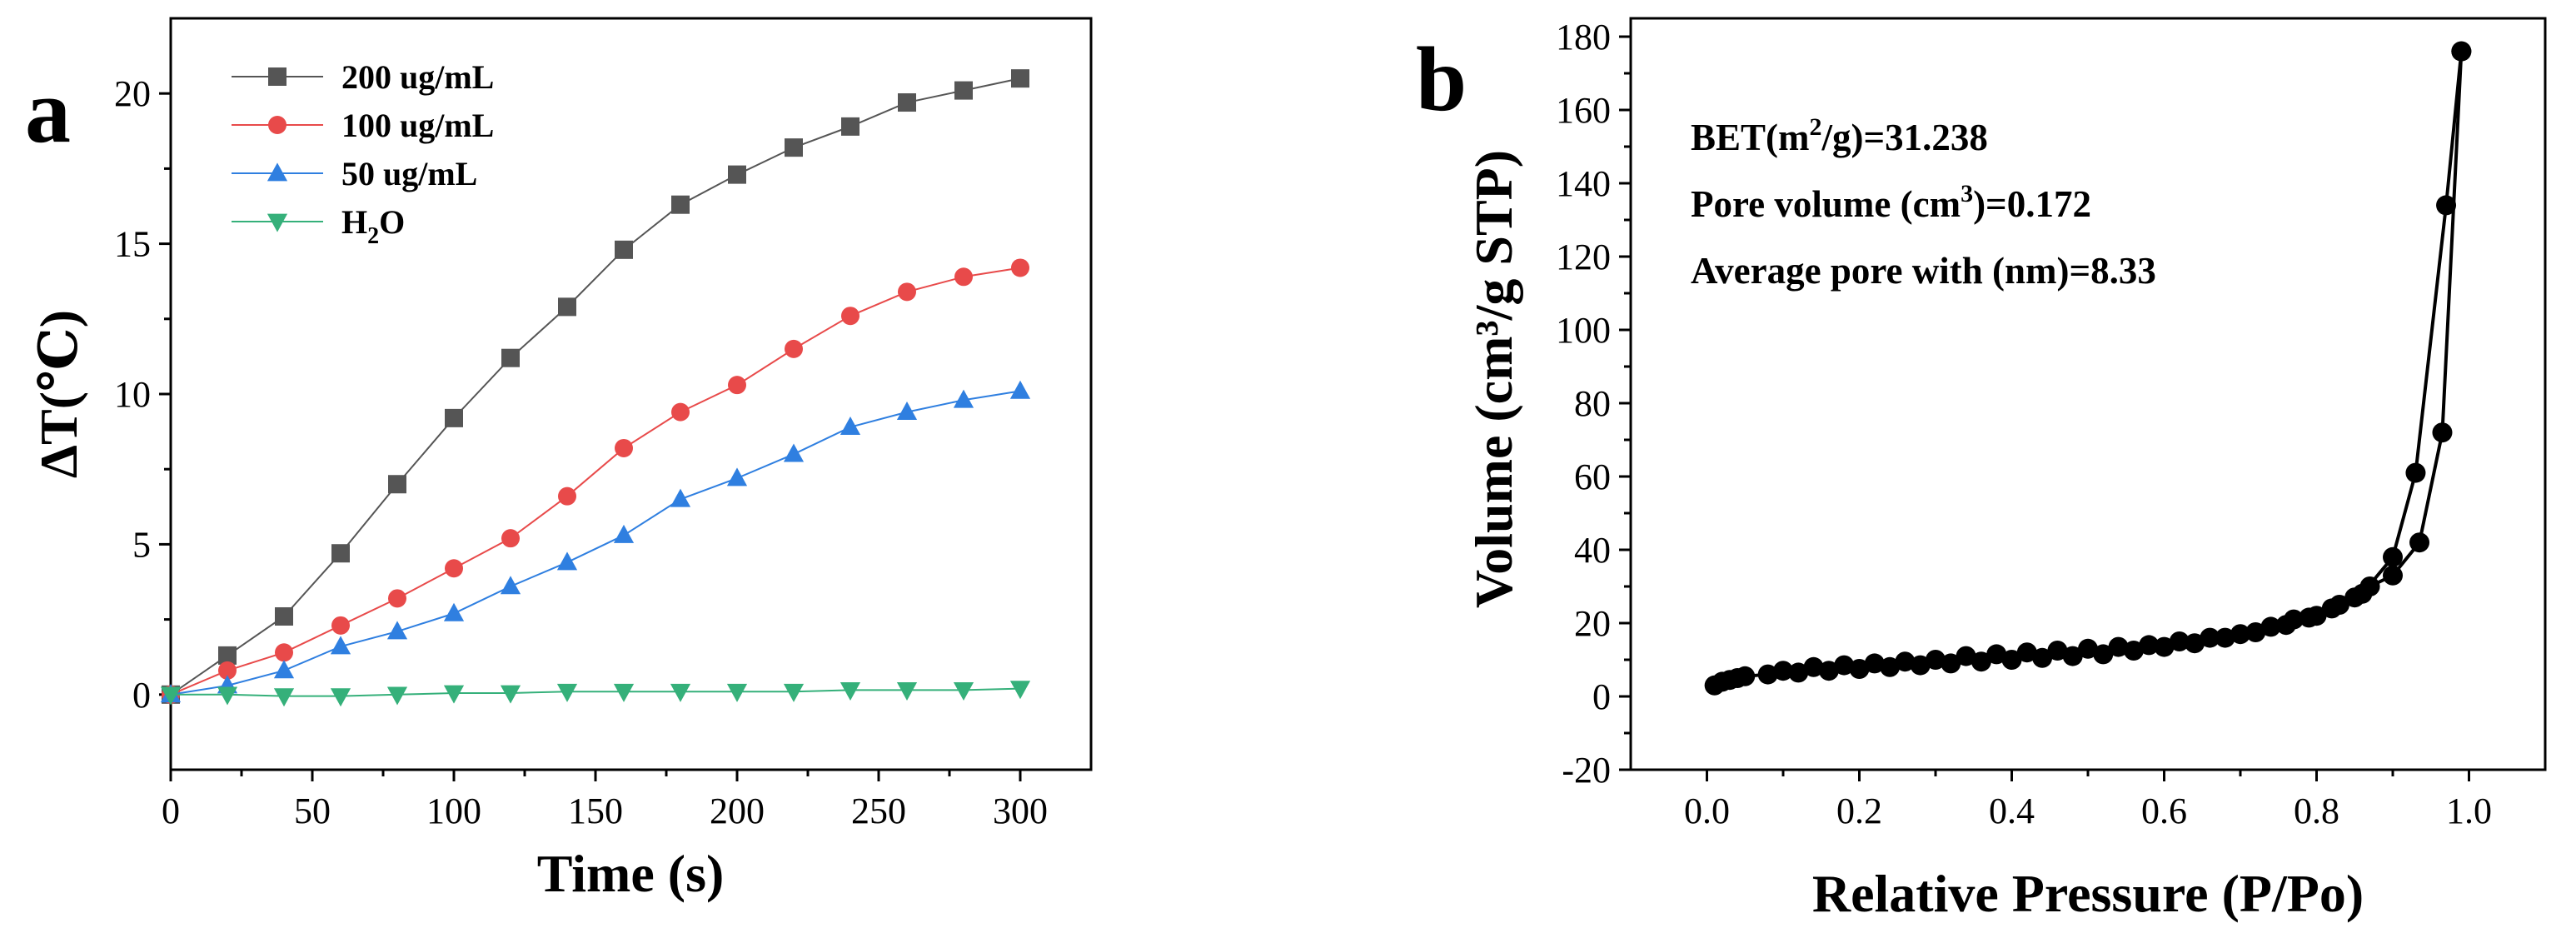 This screenshot has height=938, width=2576. What do you see at coordinates (1583, 257) in the screenshot?
I see `panel-b-y-tick-label: 120` at bounding box center [1583, 257].